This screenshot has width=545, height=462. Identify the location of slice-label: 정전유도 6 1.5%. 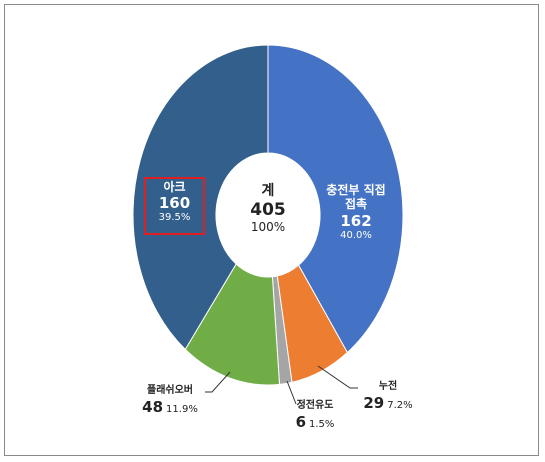
(315, 415).